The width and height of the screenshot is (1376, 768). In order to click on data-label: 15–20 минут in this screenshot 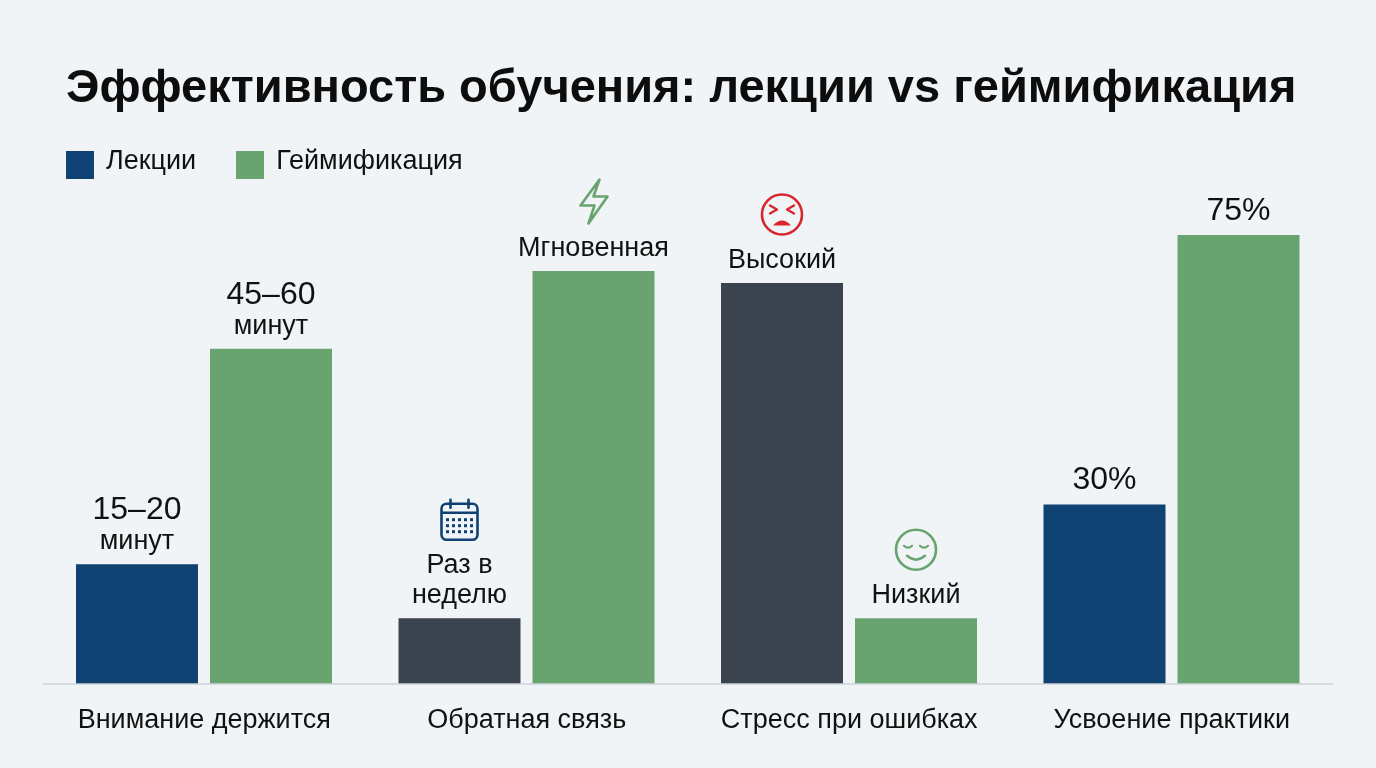, I will do `click(137, 523)`.